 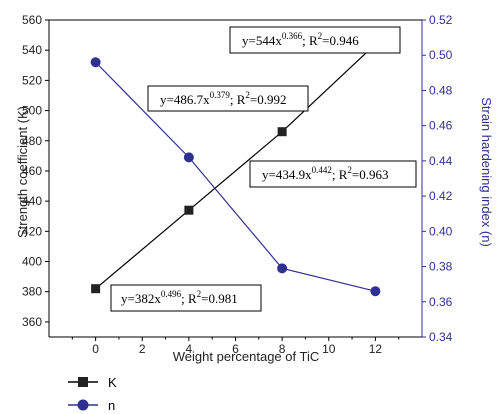 What do you see at coordinates (235, 349) in the screenshot?
I see `x-tick-label: 6` at bounding box center [235, 349].